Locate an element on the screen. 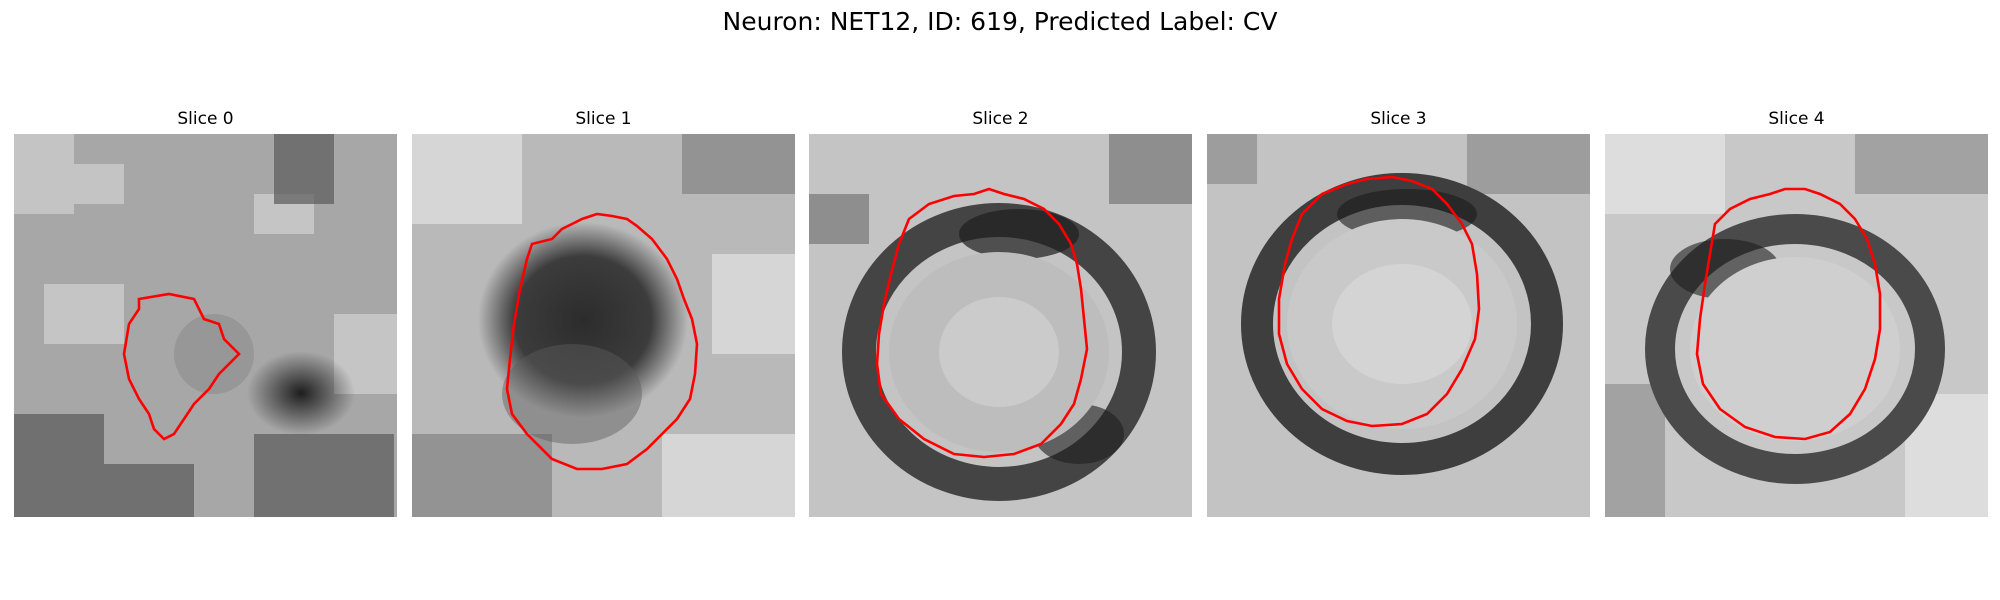  slice-title: Slice 2 is located at coordinates (1000, 119).